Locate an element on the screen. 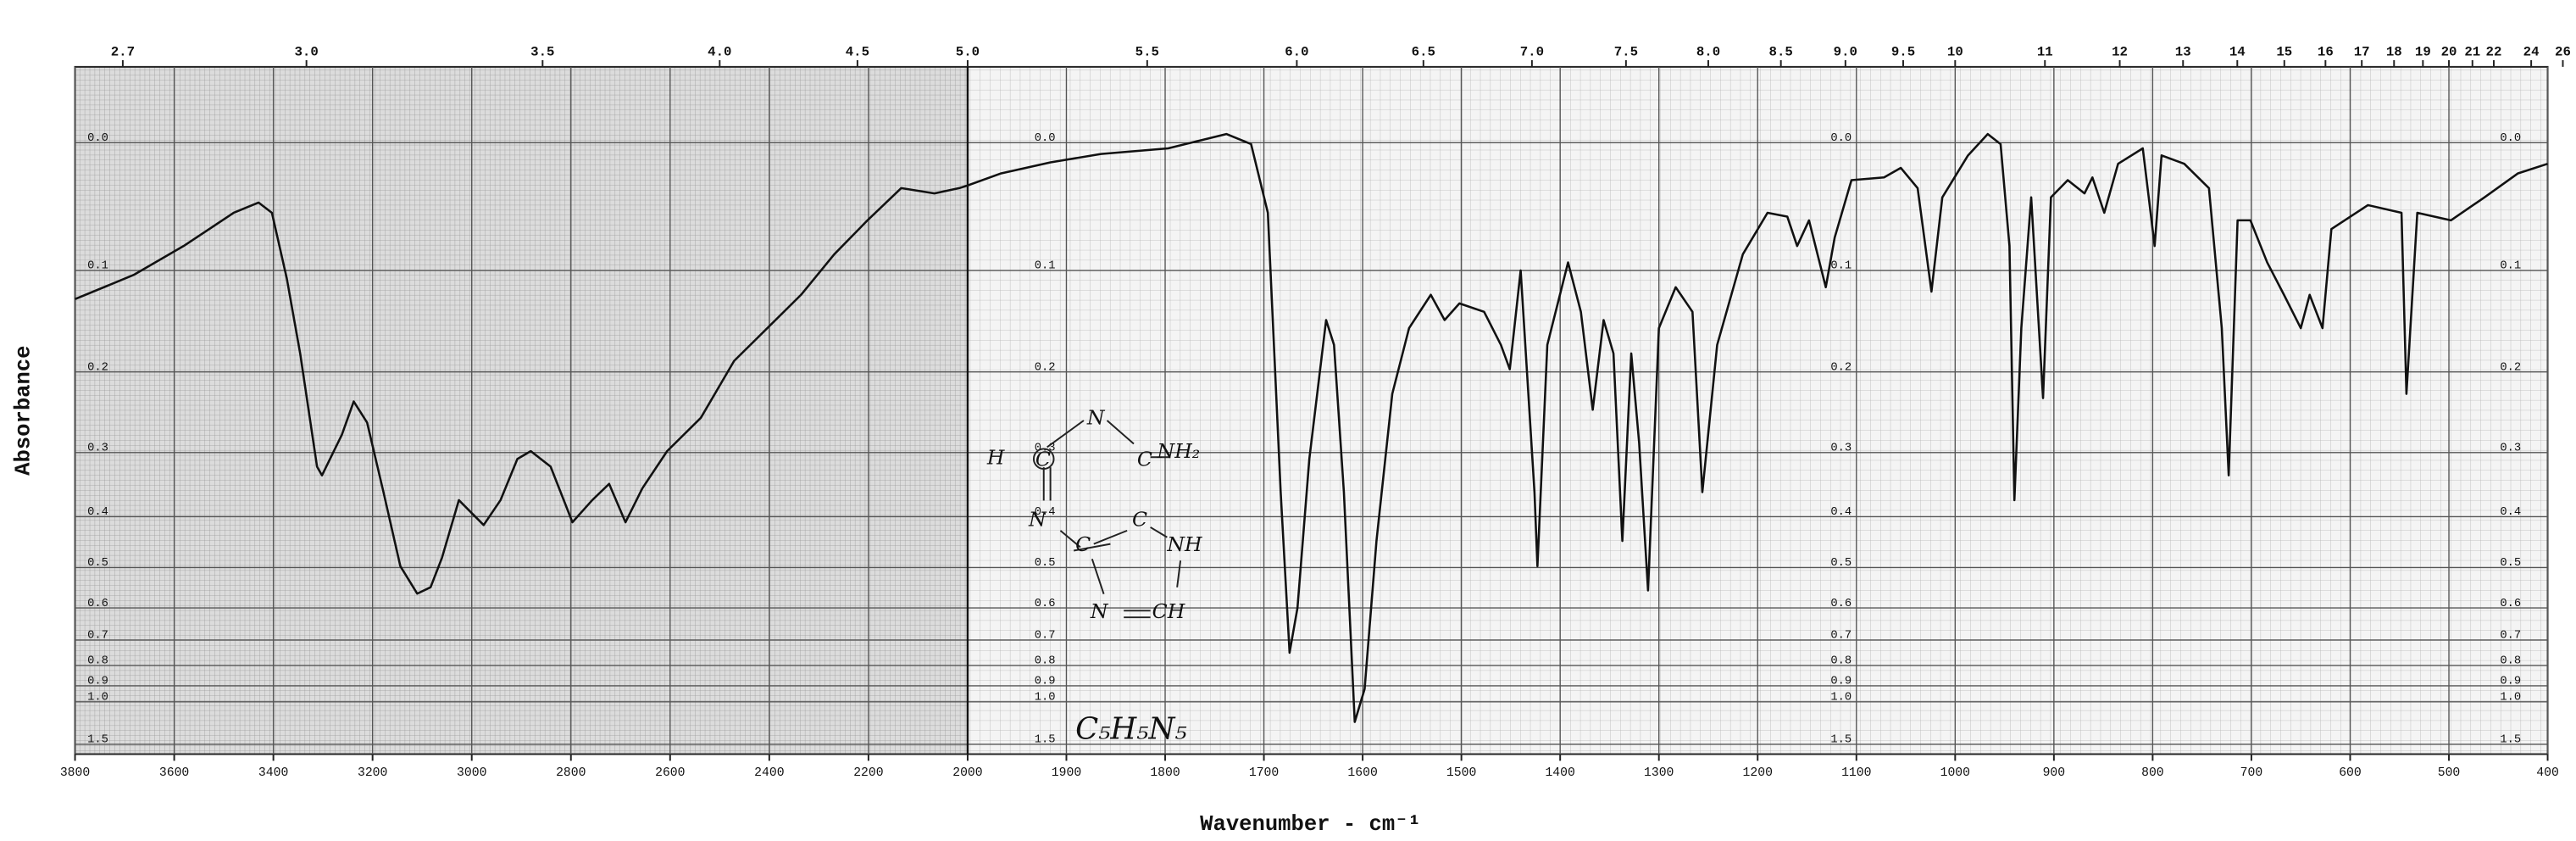  x2-tick-label: 16 is located at coordinates (2326, 51).